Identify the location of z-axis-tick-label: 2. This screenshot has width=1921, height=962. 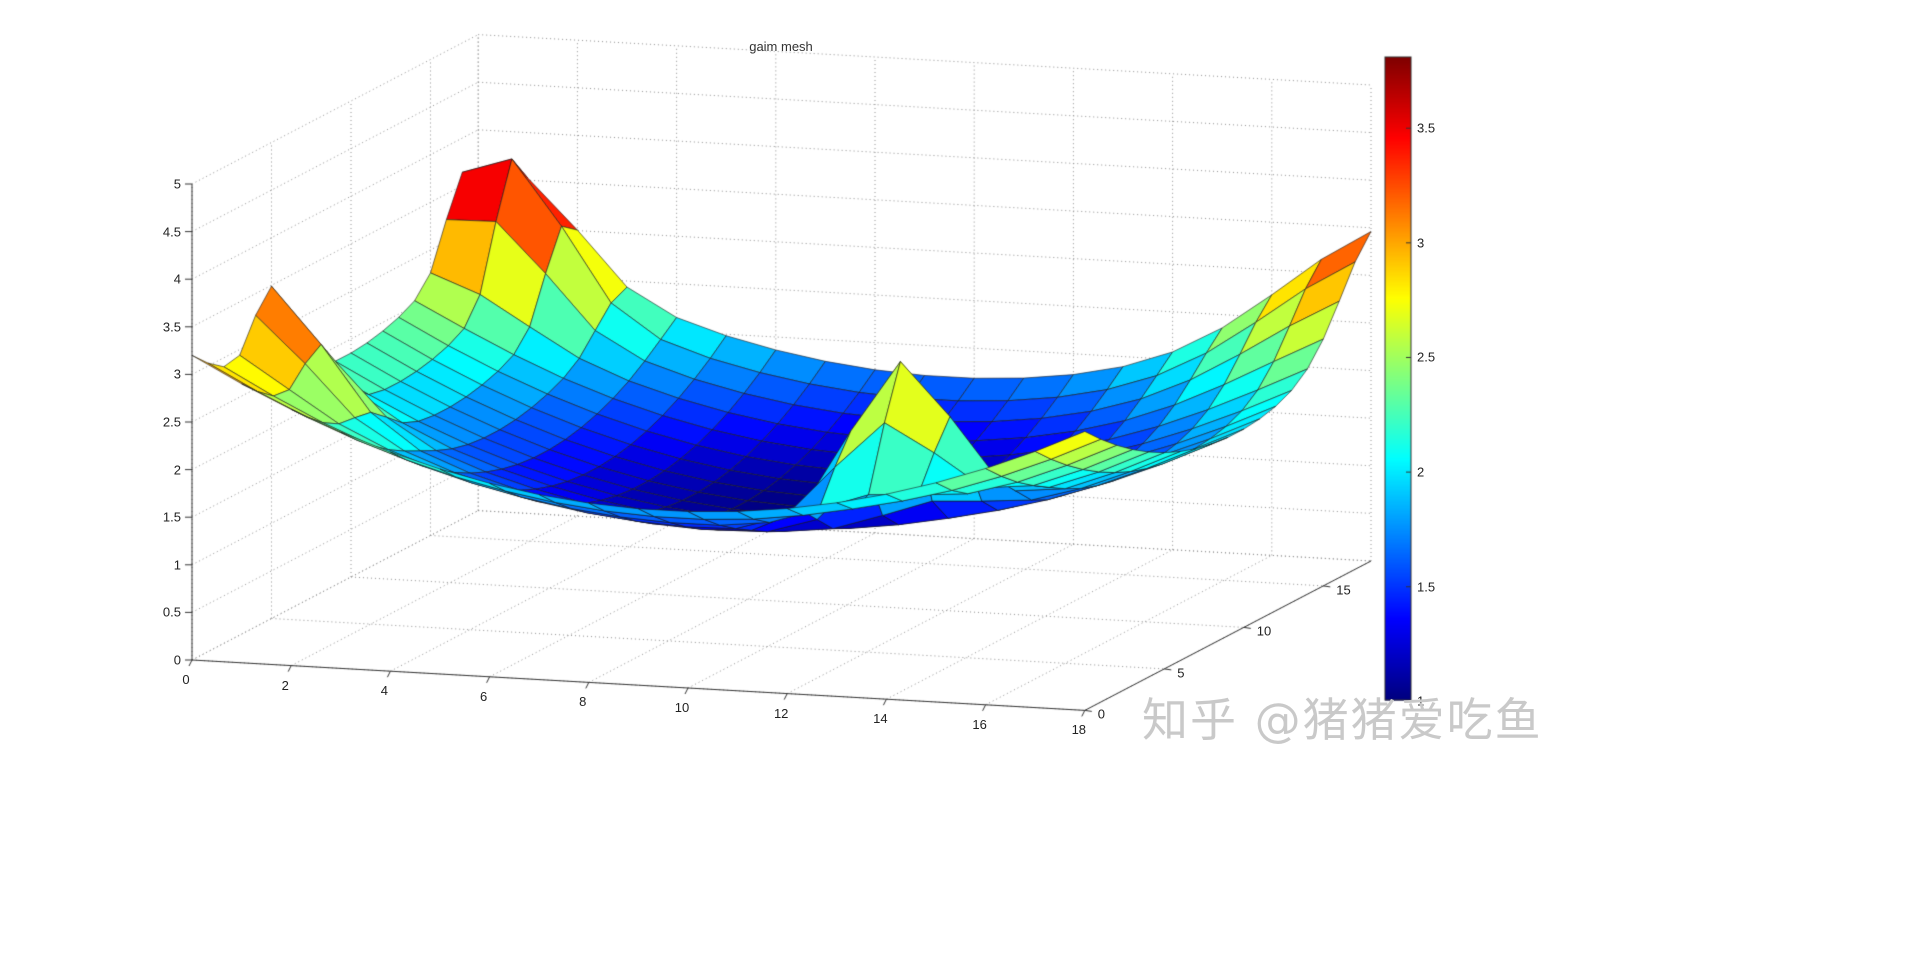
(177, 470).